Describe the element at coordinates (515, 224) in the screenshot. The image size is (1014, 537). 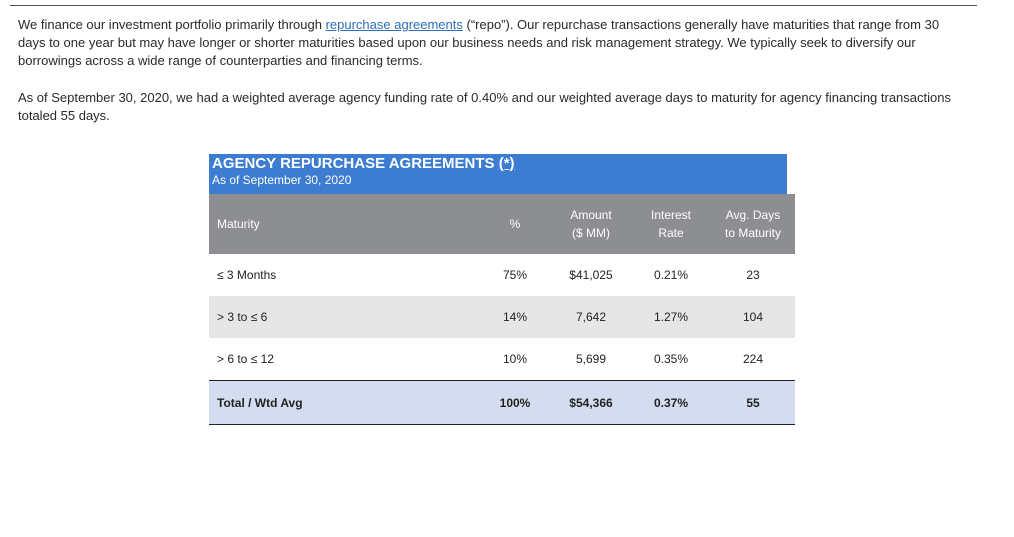
I see `header-percent: %` at that location.